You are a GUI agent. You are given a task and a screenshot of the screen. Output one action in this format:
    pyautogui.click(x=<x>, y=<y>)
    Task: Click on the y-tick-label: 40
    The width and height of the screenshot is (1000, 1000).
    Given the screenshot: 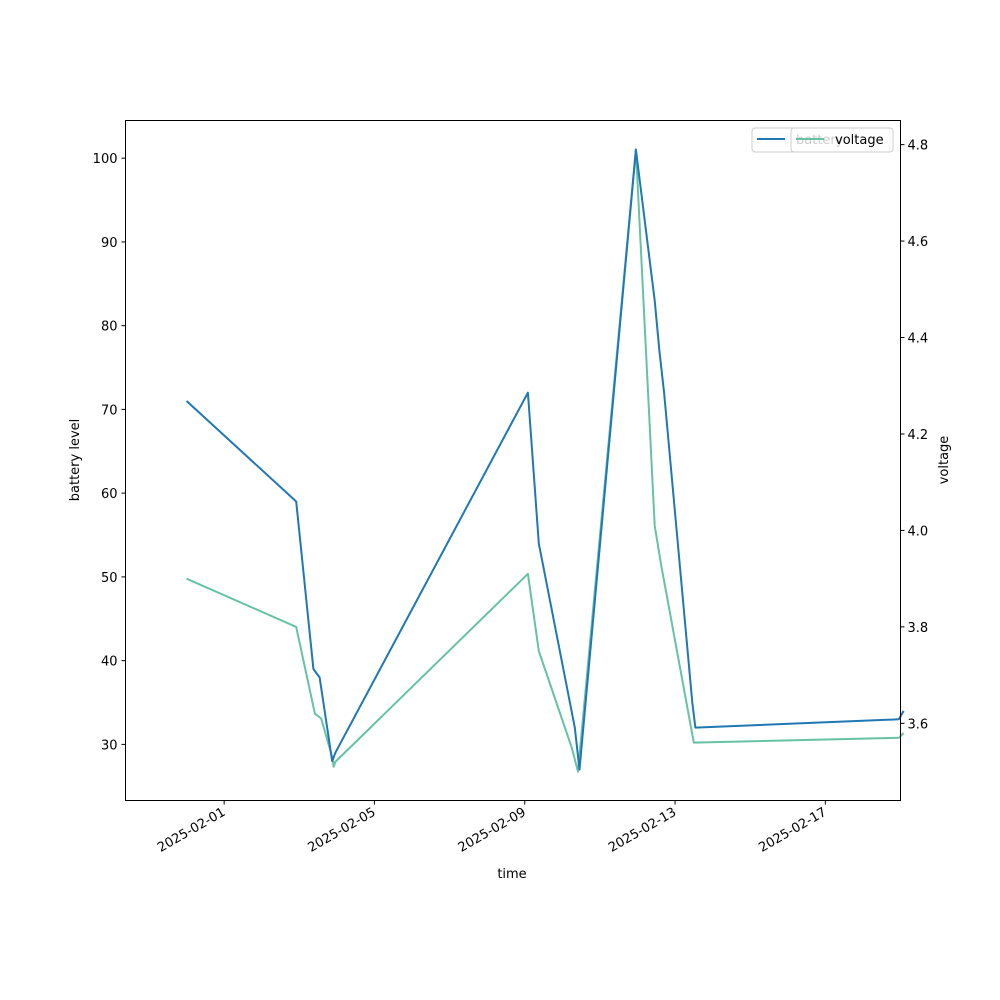 What is the action you would take?
    pyautogui.click(x=109, y=662)
    